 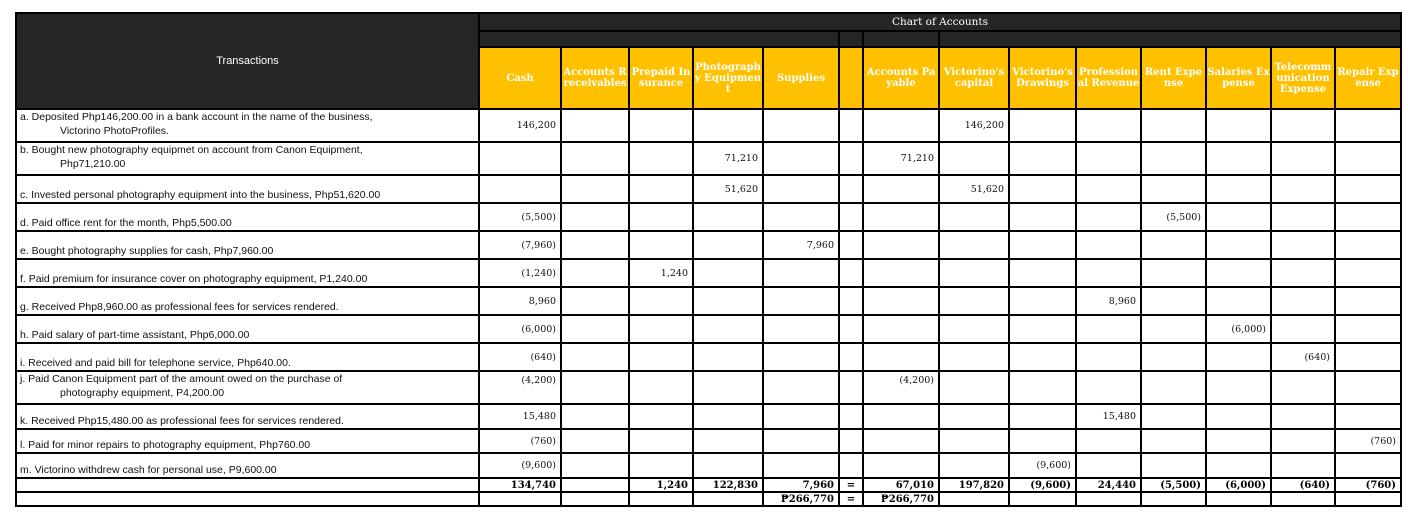 What do you see at coordinates (1303, 485) in the screenshot?
I see `total-cell: (640)` at bounding box center [1303, 485].